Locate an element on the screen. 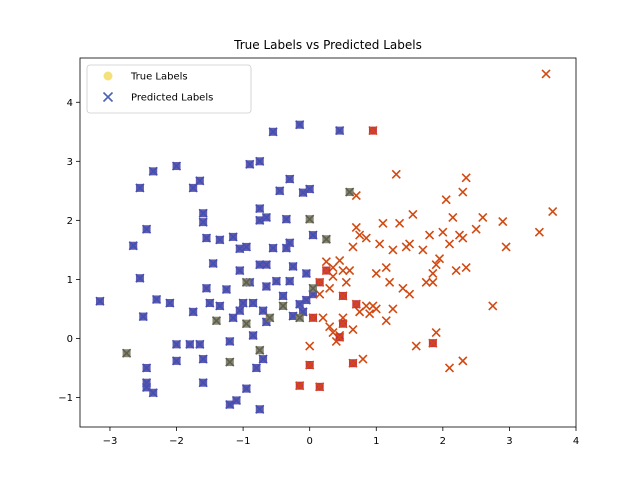 Image resolution: width=640 pixels, height=480 pixels. x-tick-label: −2 is located at coordinates (176, 441).